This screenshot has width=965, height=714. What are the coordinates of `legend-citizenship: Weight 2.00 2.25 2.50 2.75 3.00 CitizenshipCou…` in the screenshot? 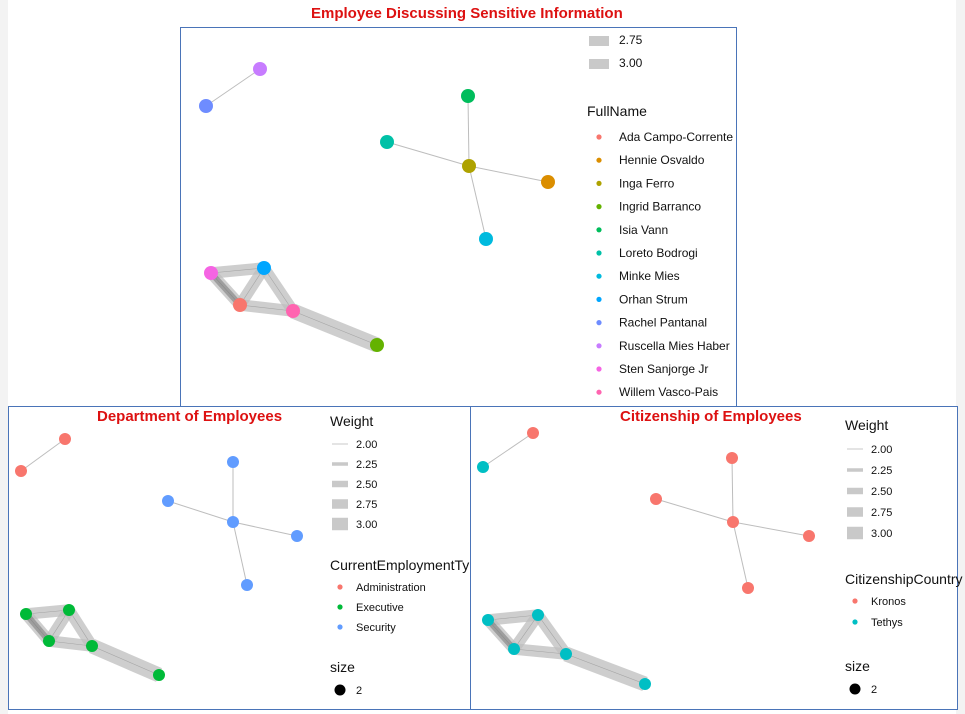 It's located at (904, 556).